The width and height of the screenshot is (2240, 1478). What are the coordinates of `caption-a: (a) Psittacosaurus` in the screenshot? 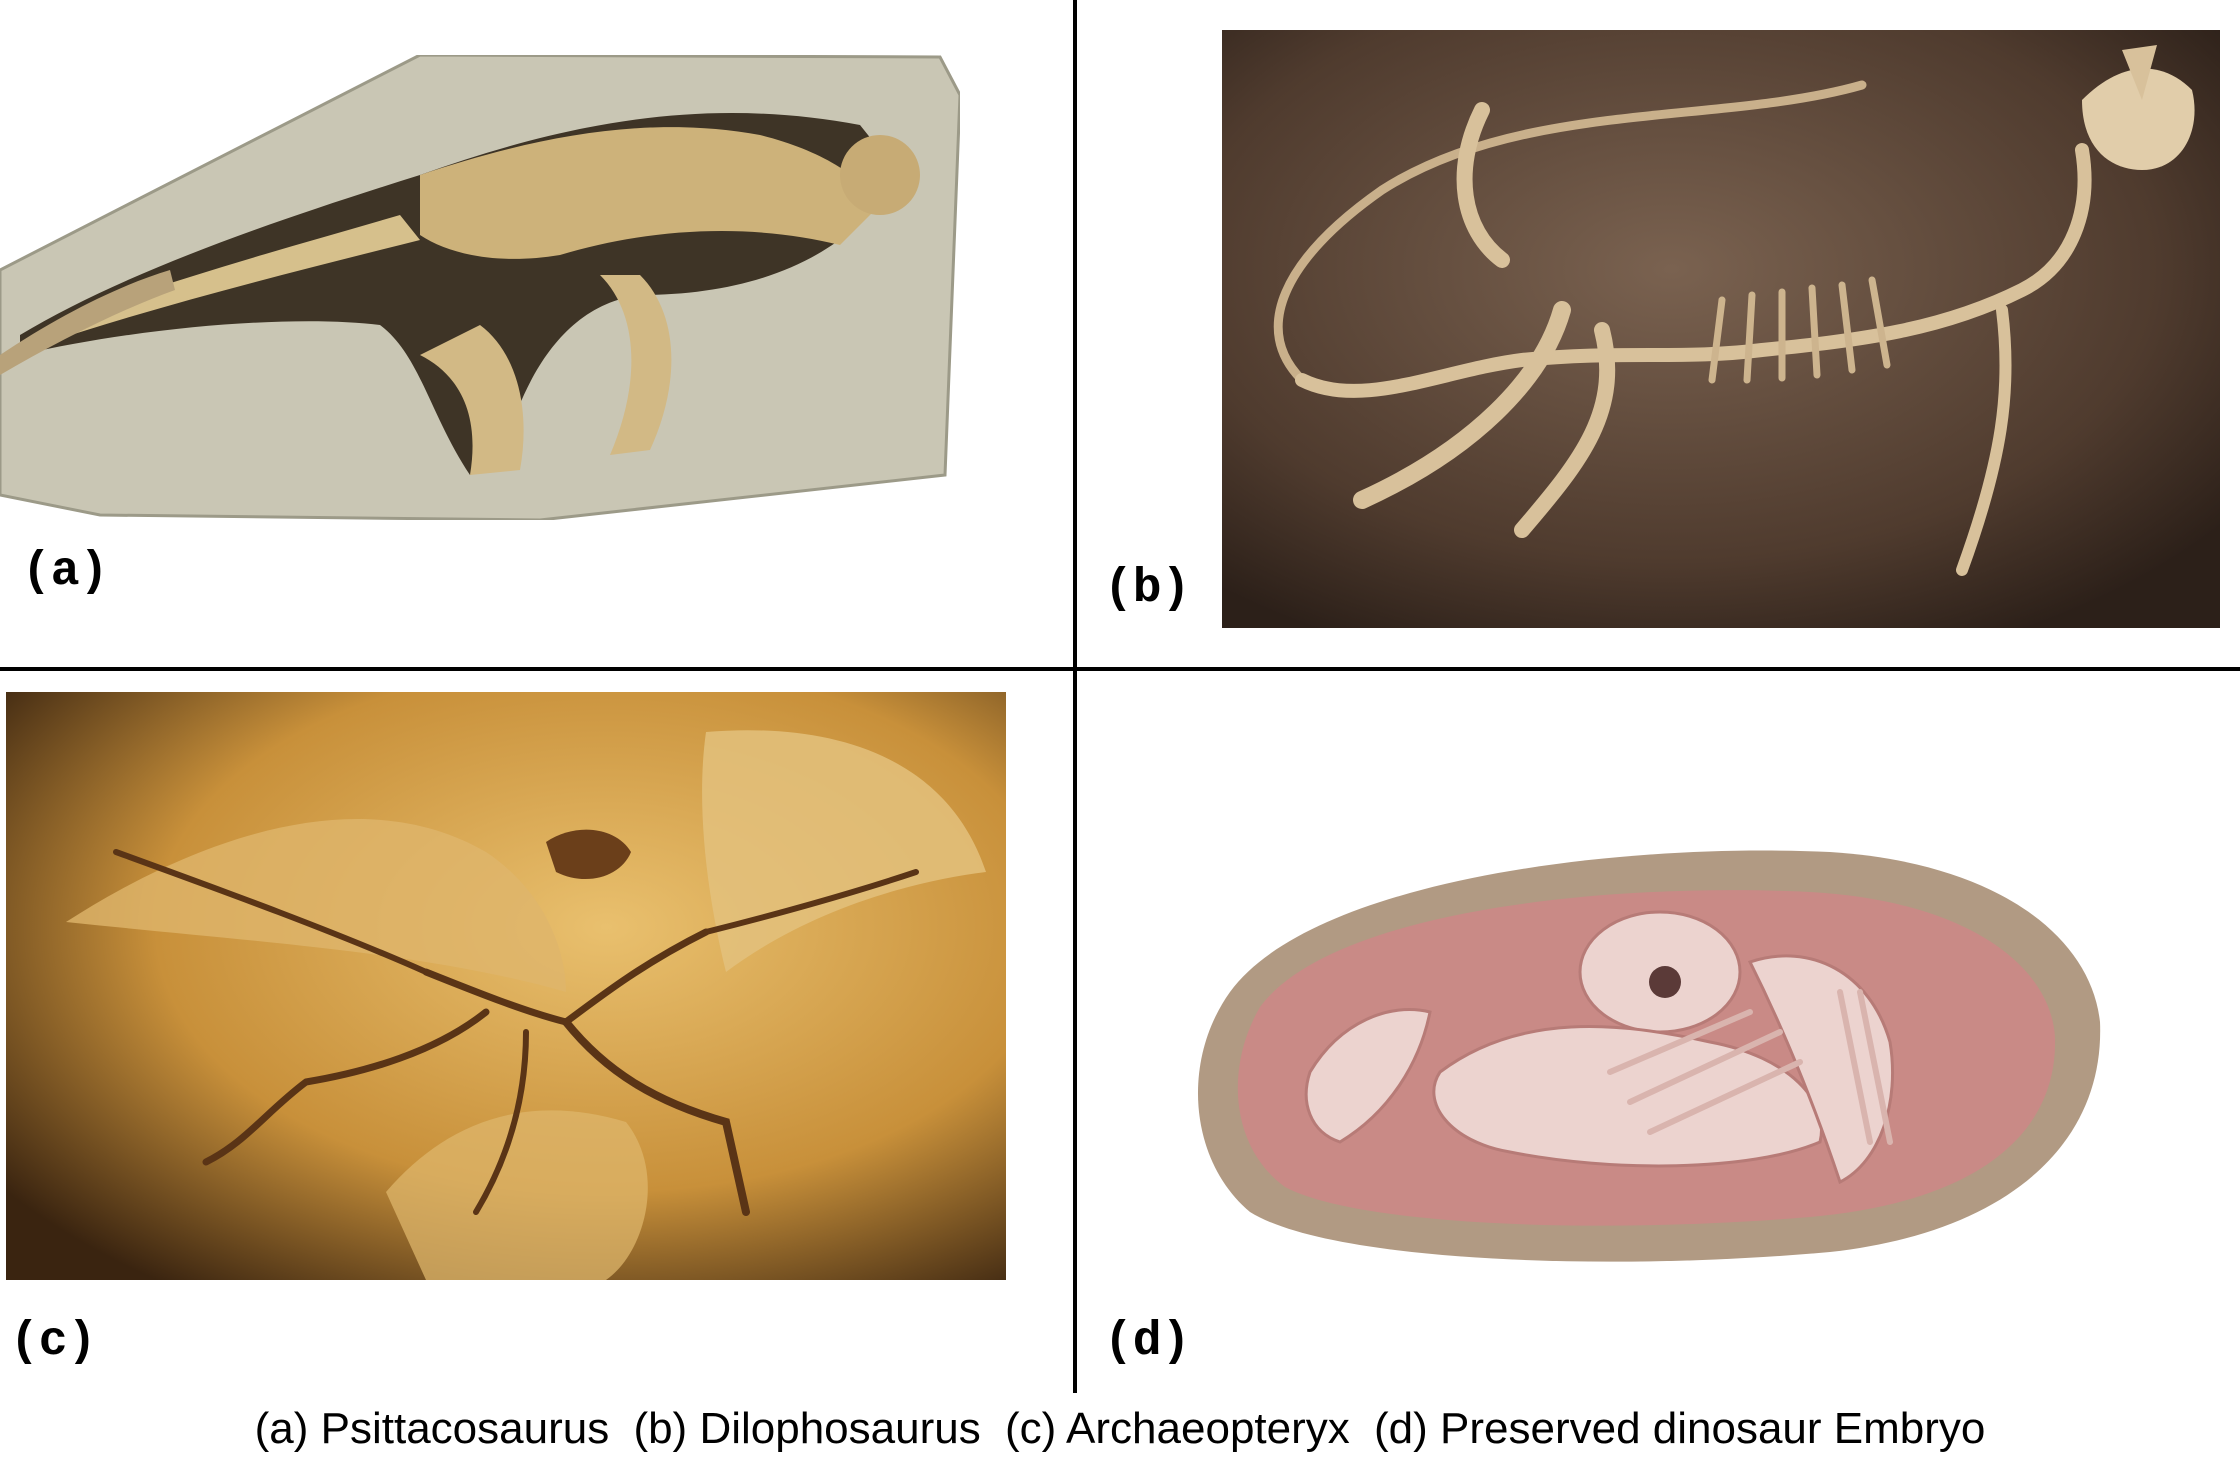 It's located at (432, 1428).